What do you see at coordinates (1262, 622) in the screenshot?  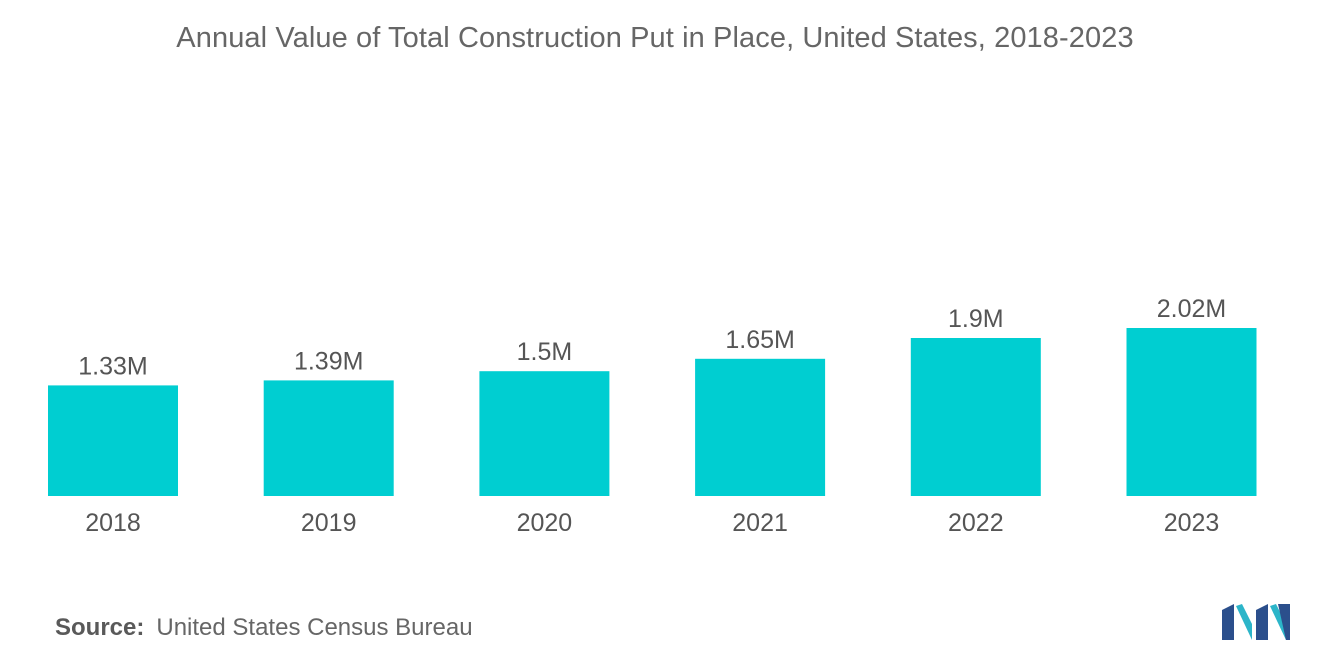 I see `logo-right-bar` at bounding box center [1262, 622].